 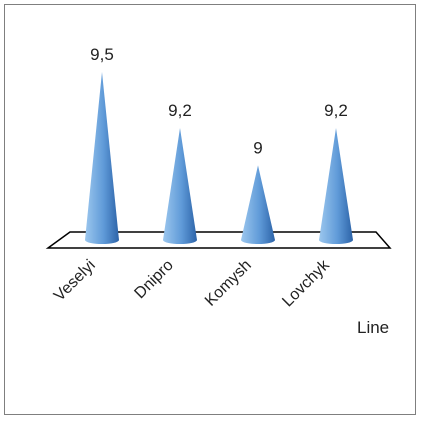 I want to click on cone-dnipro, so click(x=180, y=186).